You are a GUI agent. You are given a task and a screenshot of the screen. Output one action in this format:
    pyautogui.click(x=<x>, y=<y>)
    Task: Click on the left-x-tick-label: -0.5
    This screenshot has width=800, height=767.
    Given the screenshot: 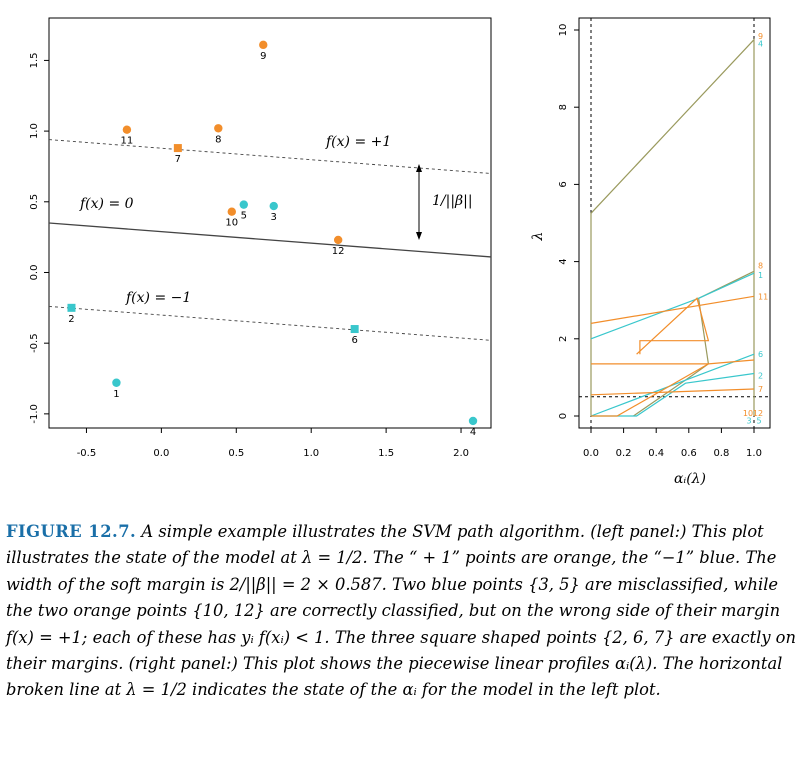 What is the action you would take?
    pyautogui.click(x=87, y=453)
    